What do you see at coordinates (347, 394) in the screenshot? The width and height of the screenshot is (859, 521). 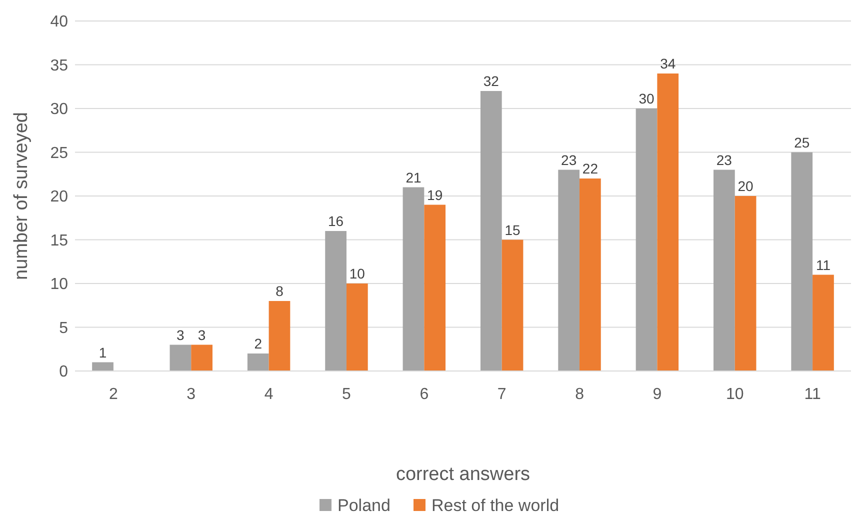 I see `x-tick-label: 5` at bounding box center [347, 394].